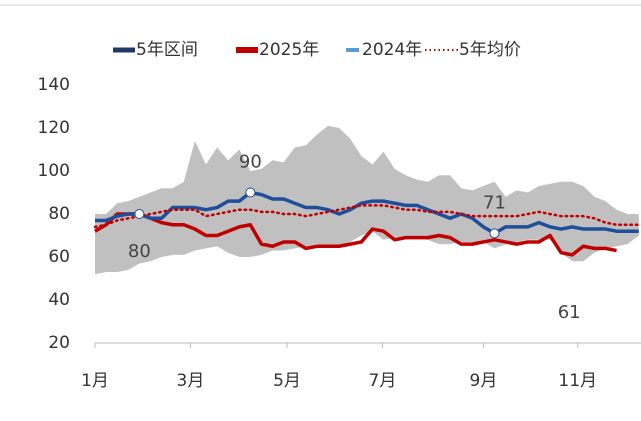  What do you see at coordinates (287, 381) in the screenshot?
I see `x-tick-label: 5月` at bounding box center [287, 381].